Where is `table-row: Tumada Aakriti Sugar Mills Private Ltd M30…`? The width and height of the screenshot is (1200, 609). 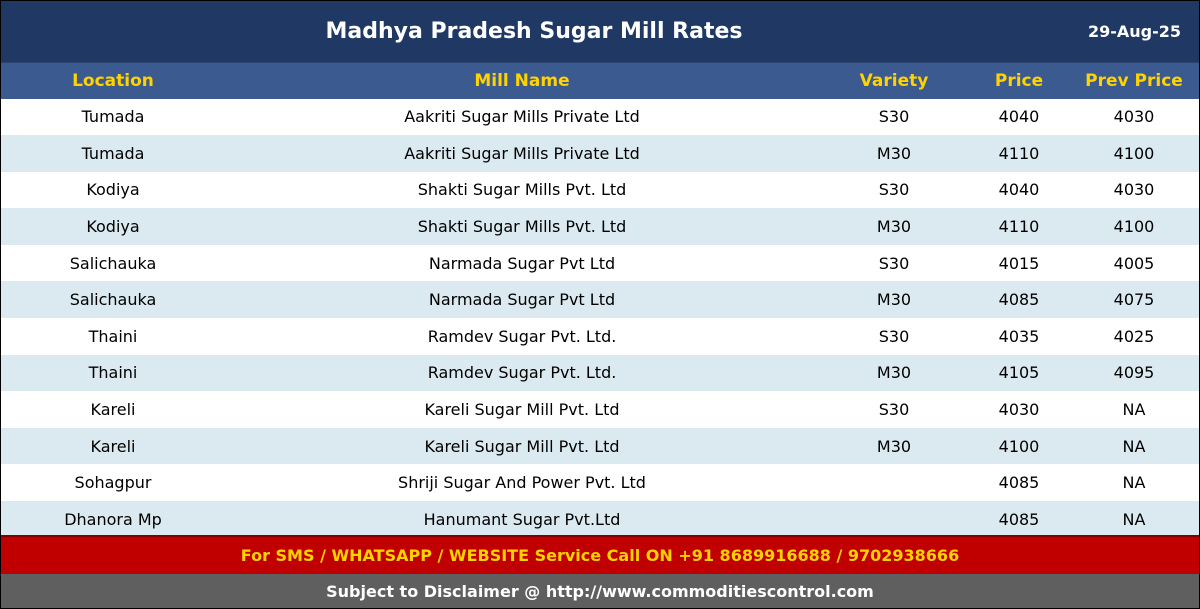 table-row: Tumada Aakriti Sugar Mills Private Ltd M30… is located at coordinates (600, 153).